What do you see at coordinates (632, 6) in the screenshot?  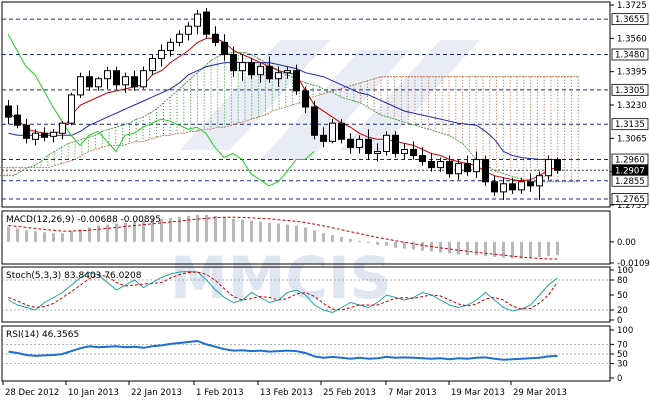 I see `price-tick-label: 1.3725` at bounding box center [632, 6].